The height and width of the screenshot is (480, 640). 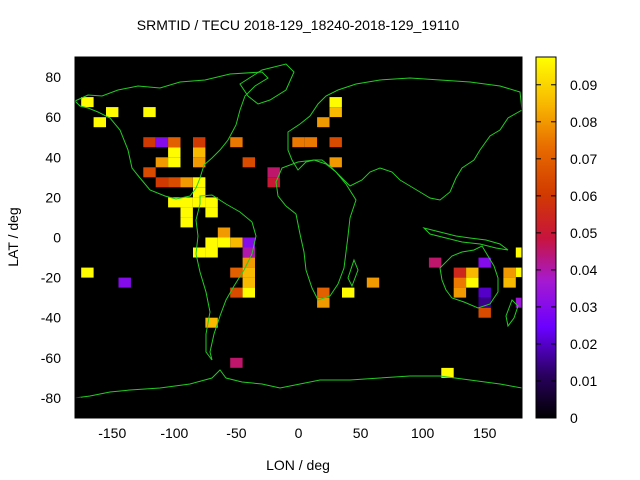 I want to click on colorbar, so click(x=546, y=237).